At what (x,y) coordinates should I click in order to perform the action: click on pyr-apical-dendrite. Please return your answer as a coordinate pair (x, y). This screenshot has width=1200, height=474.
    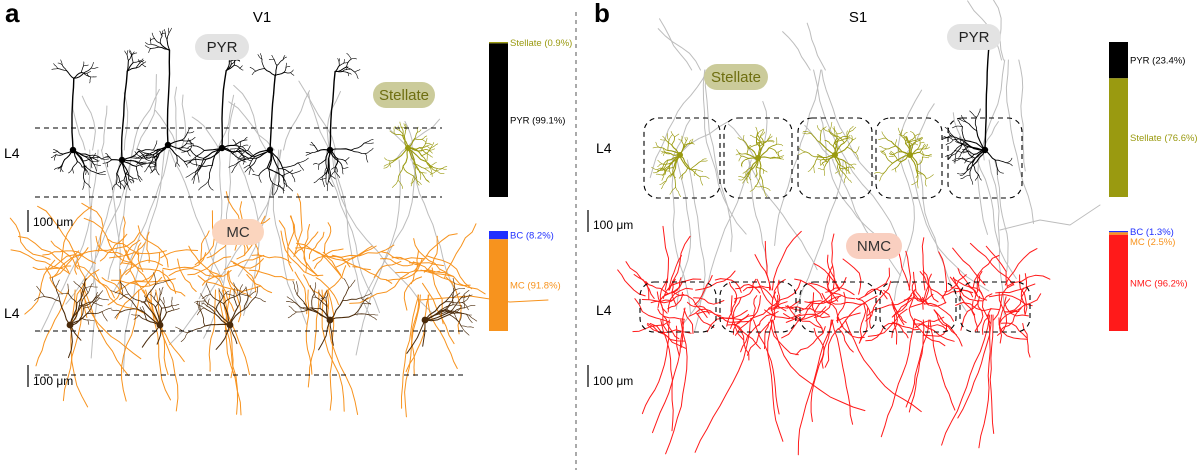
    Looking at the image, I should click on (987, 100).